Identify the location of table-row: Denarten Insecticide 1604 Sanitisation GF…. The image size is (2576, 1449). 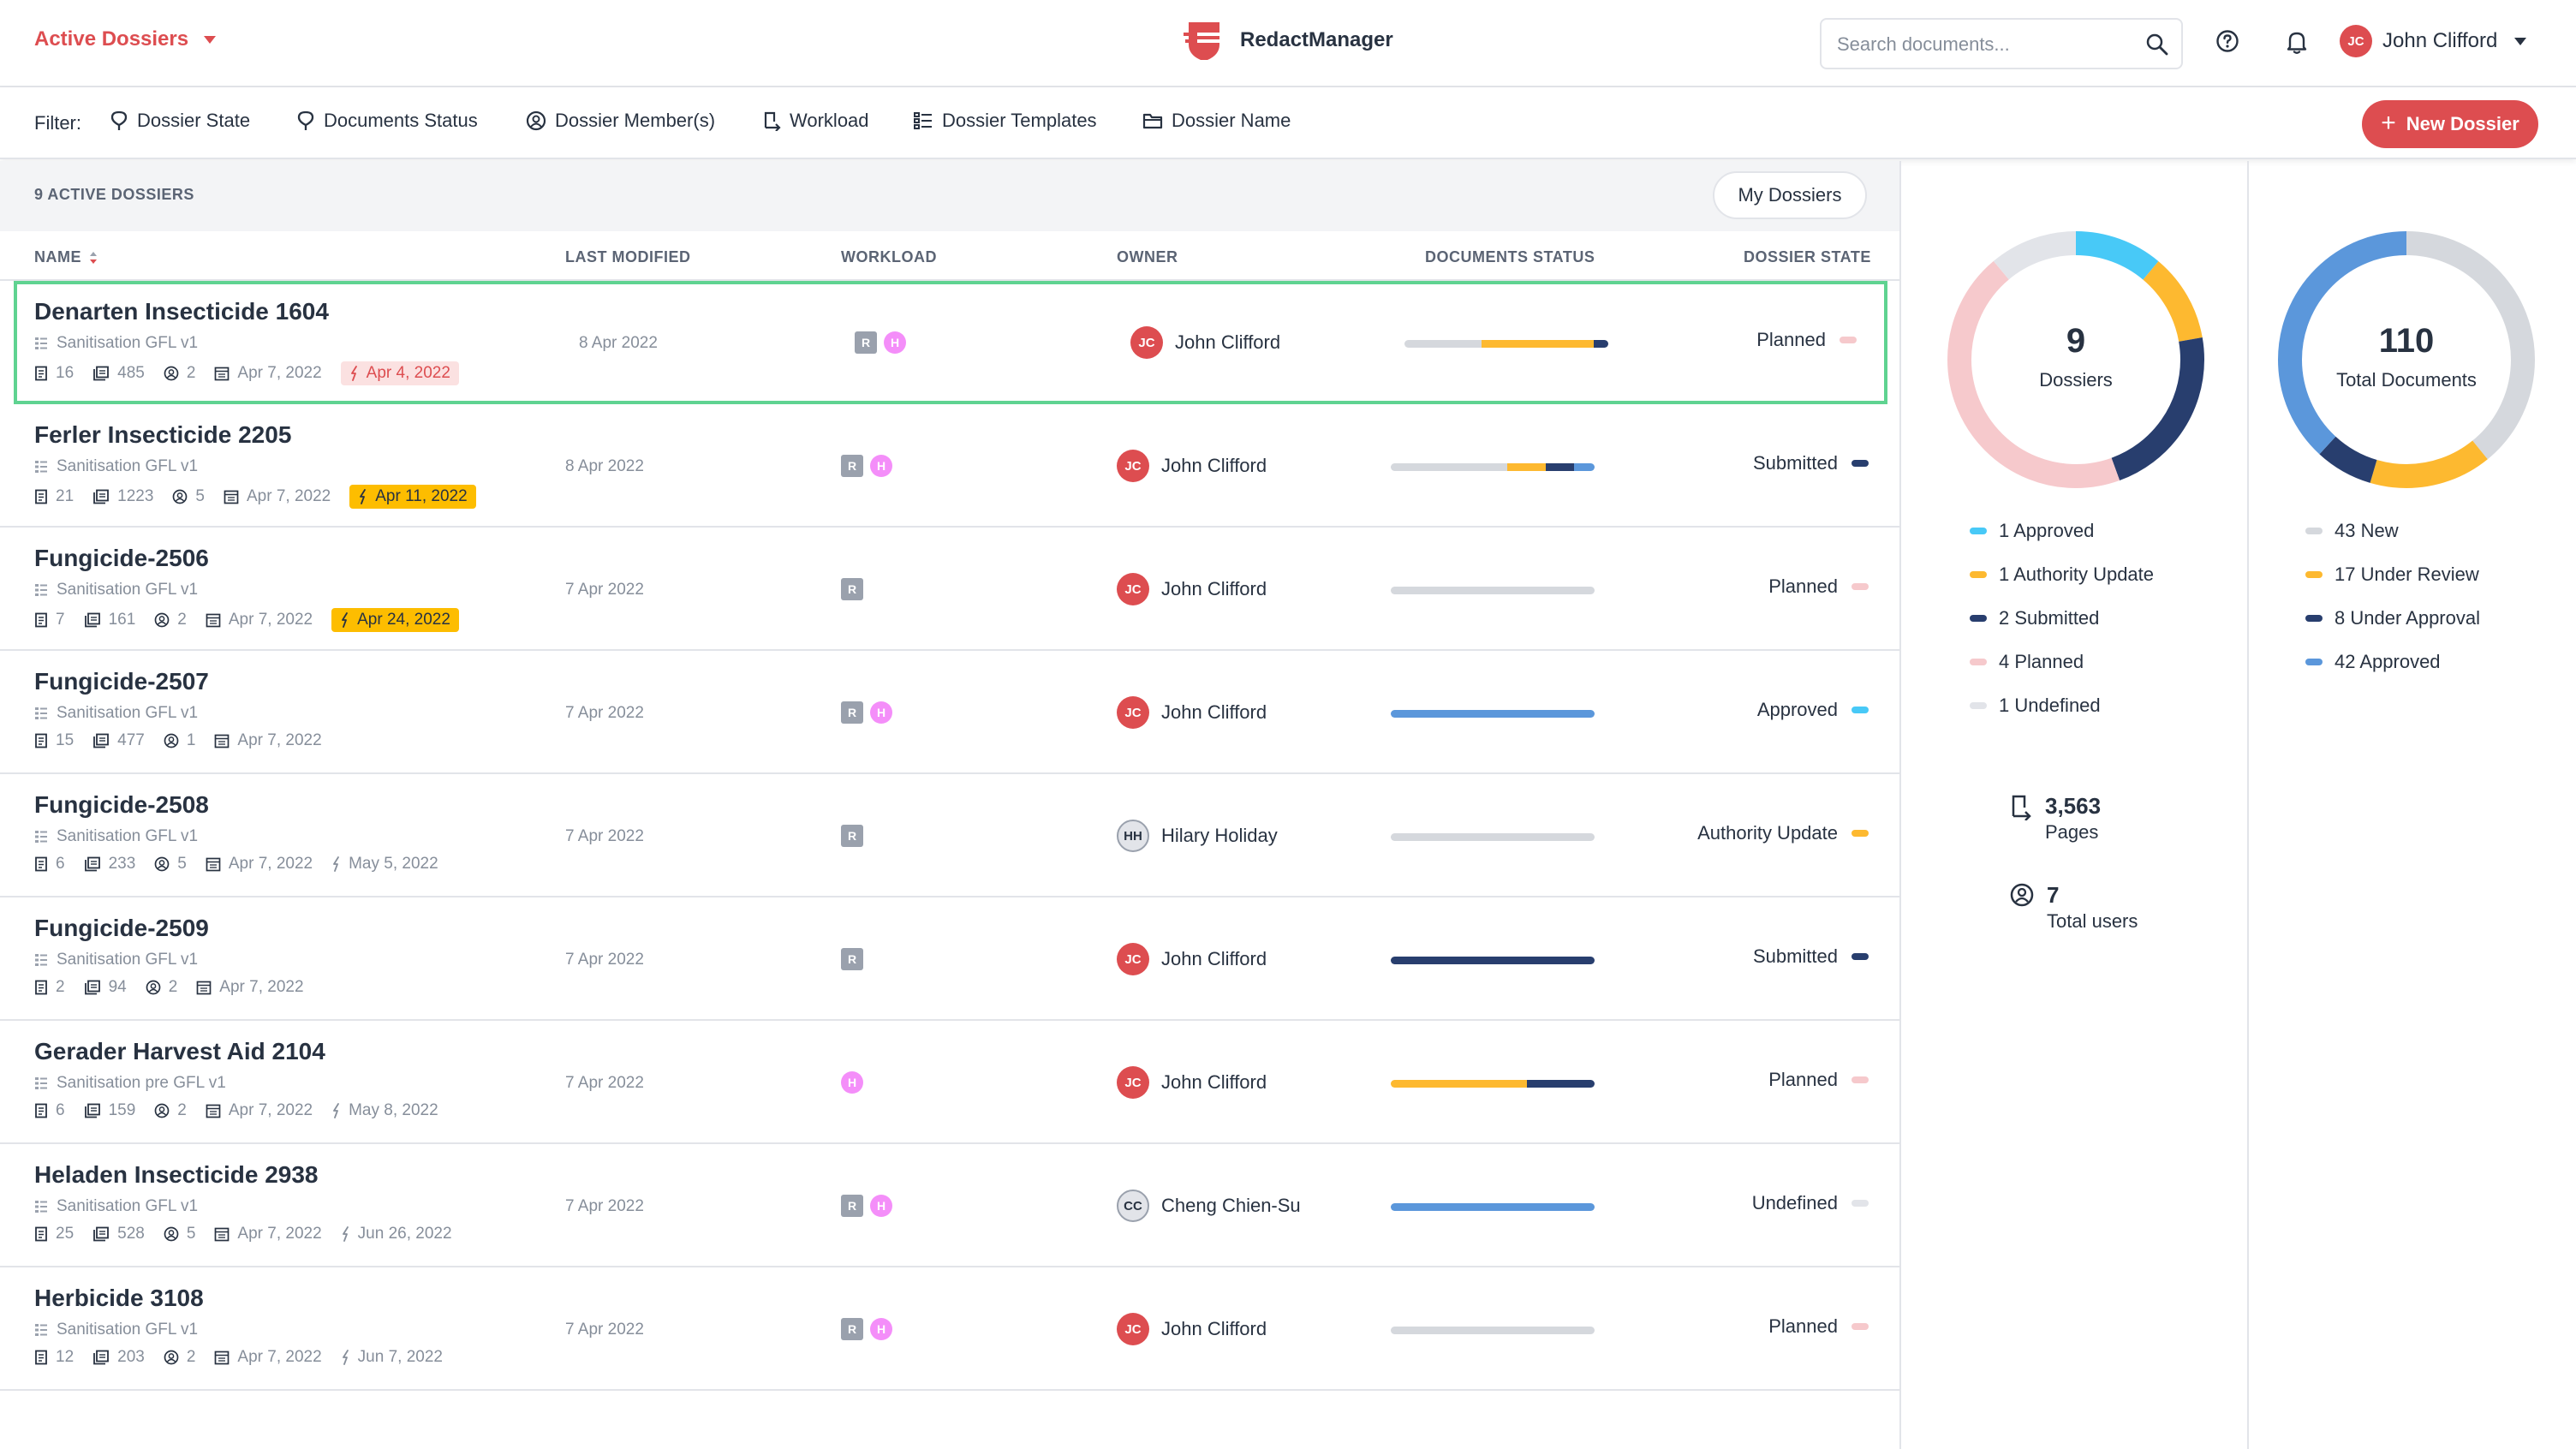
(950, 342).